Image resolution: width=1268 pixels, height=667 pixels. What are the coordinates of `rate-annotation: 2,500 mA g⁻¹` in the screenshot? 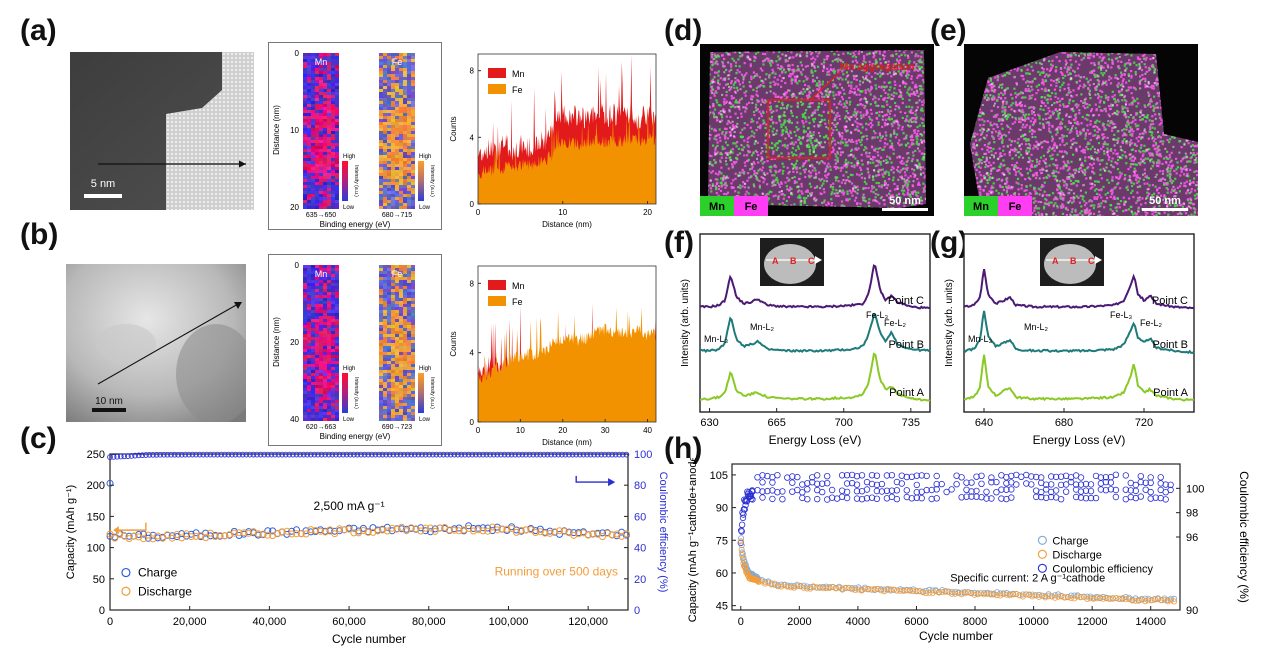 It's located at (349, 506).